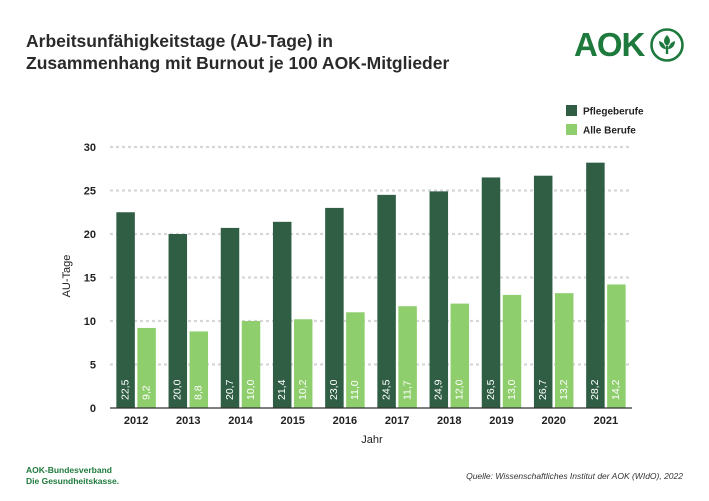  What do you see at coordinates (609, 131) in the screenshot?
I see `legend-label-alle-berufe: Alle Berufe` at bounding box center [609, 131].